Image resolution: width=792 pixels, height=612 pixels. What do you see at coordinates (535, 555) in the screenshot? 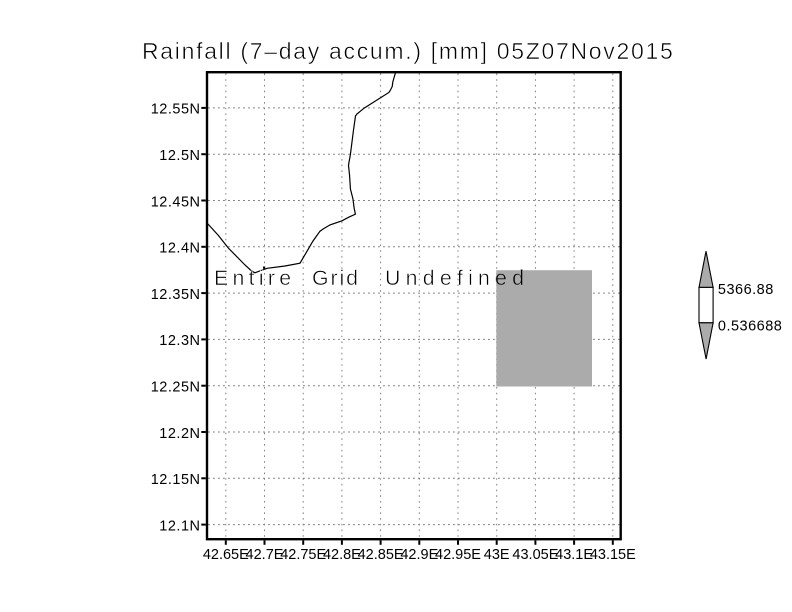
I see `svg-text: 43.05E` at bounding box center [535, 555].